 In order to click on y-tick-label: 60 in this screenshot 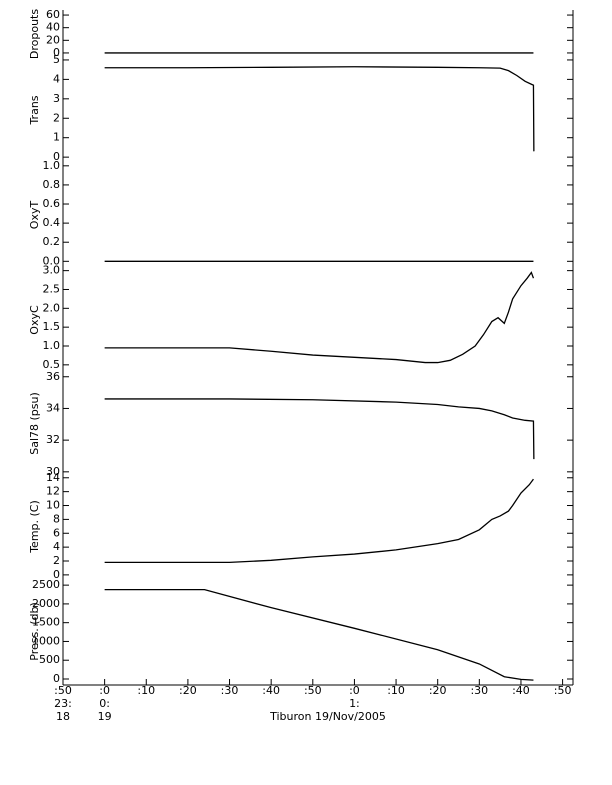, I will do `click(53, 14)`.